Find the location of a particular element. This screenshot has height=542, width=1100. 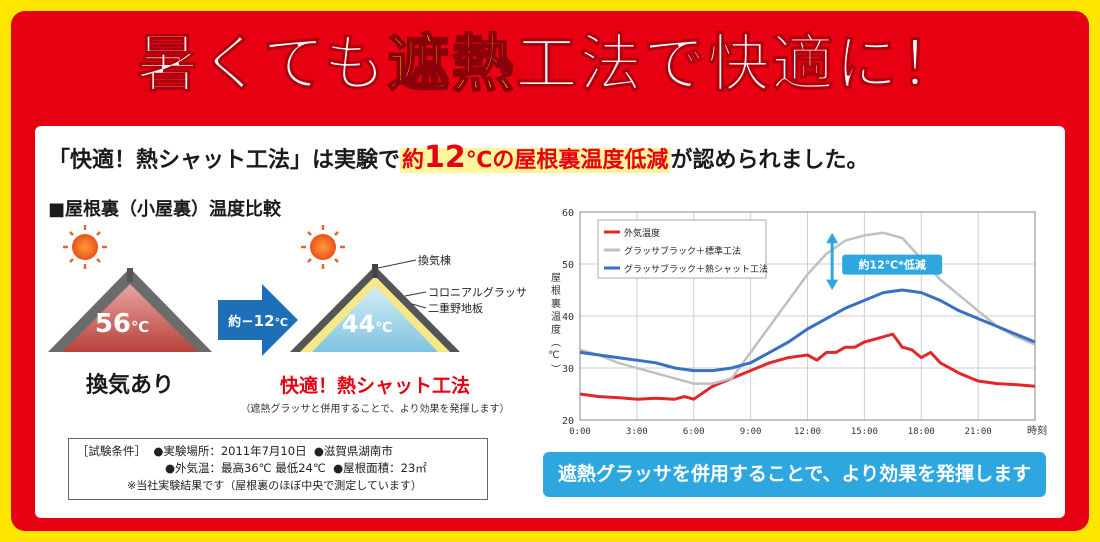

x-tick-label: 0:00 is located at coordinates (580, 432).